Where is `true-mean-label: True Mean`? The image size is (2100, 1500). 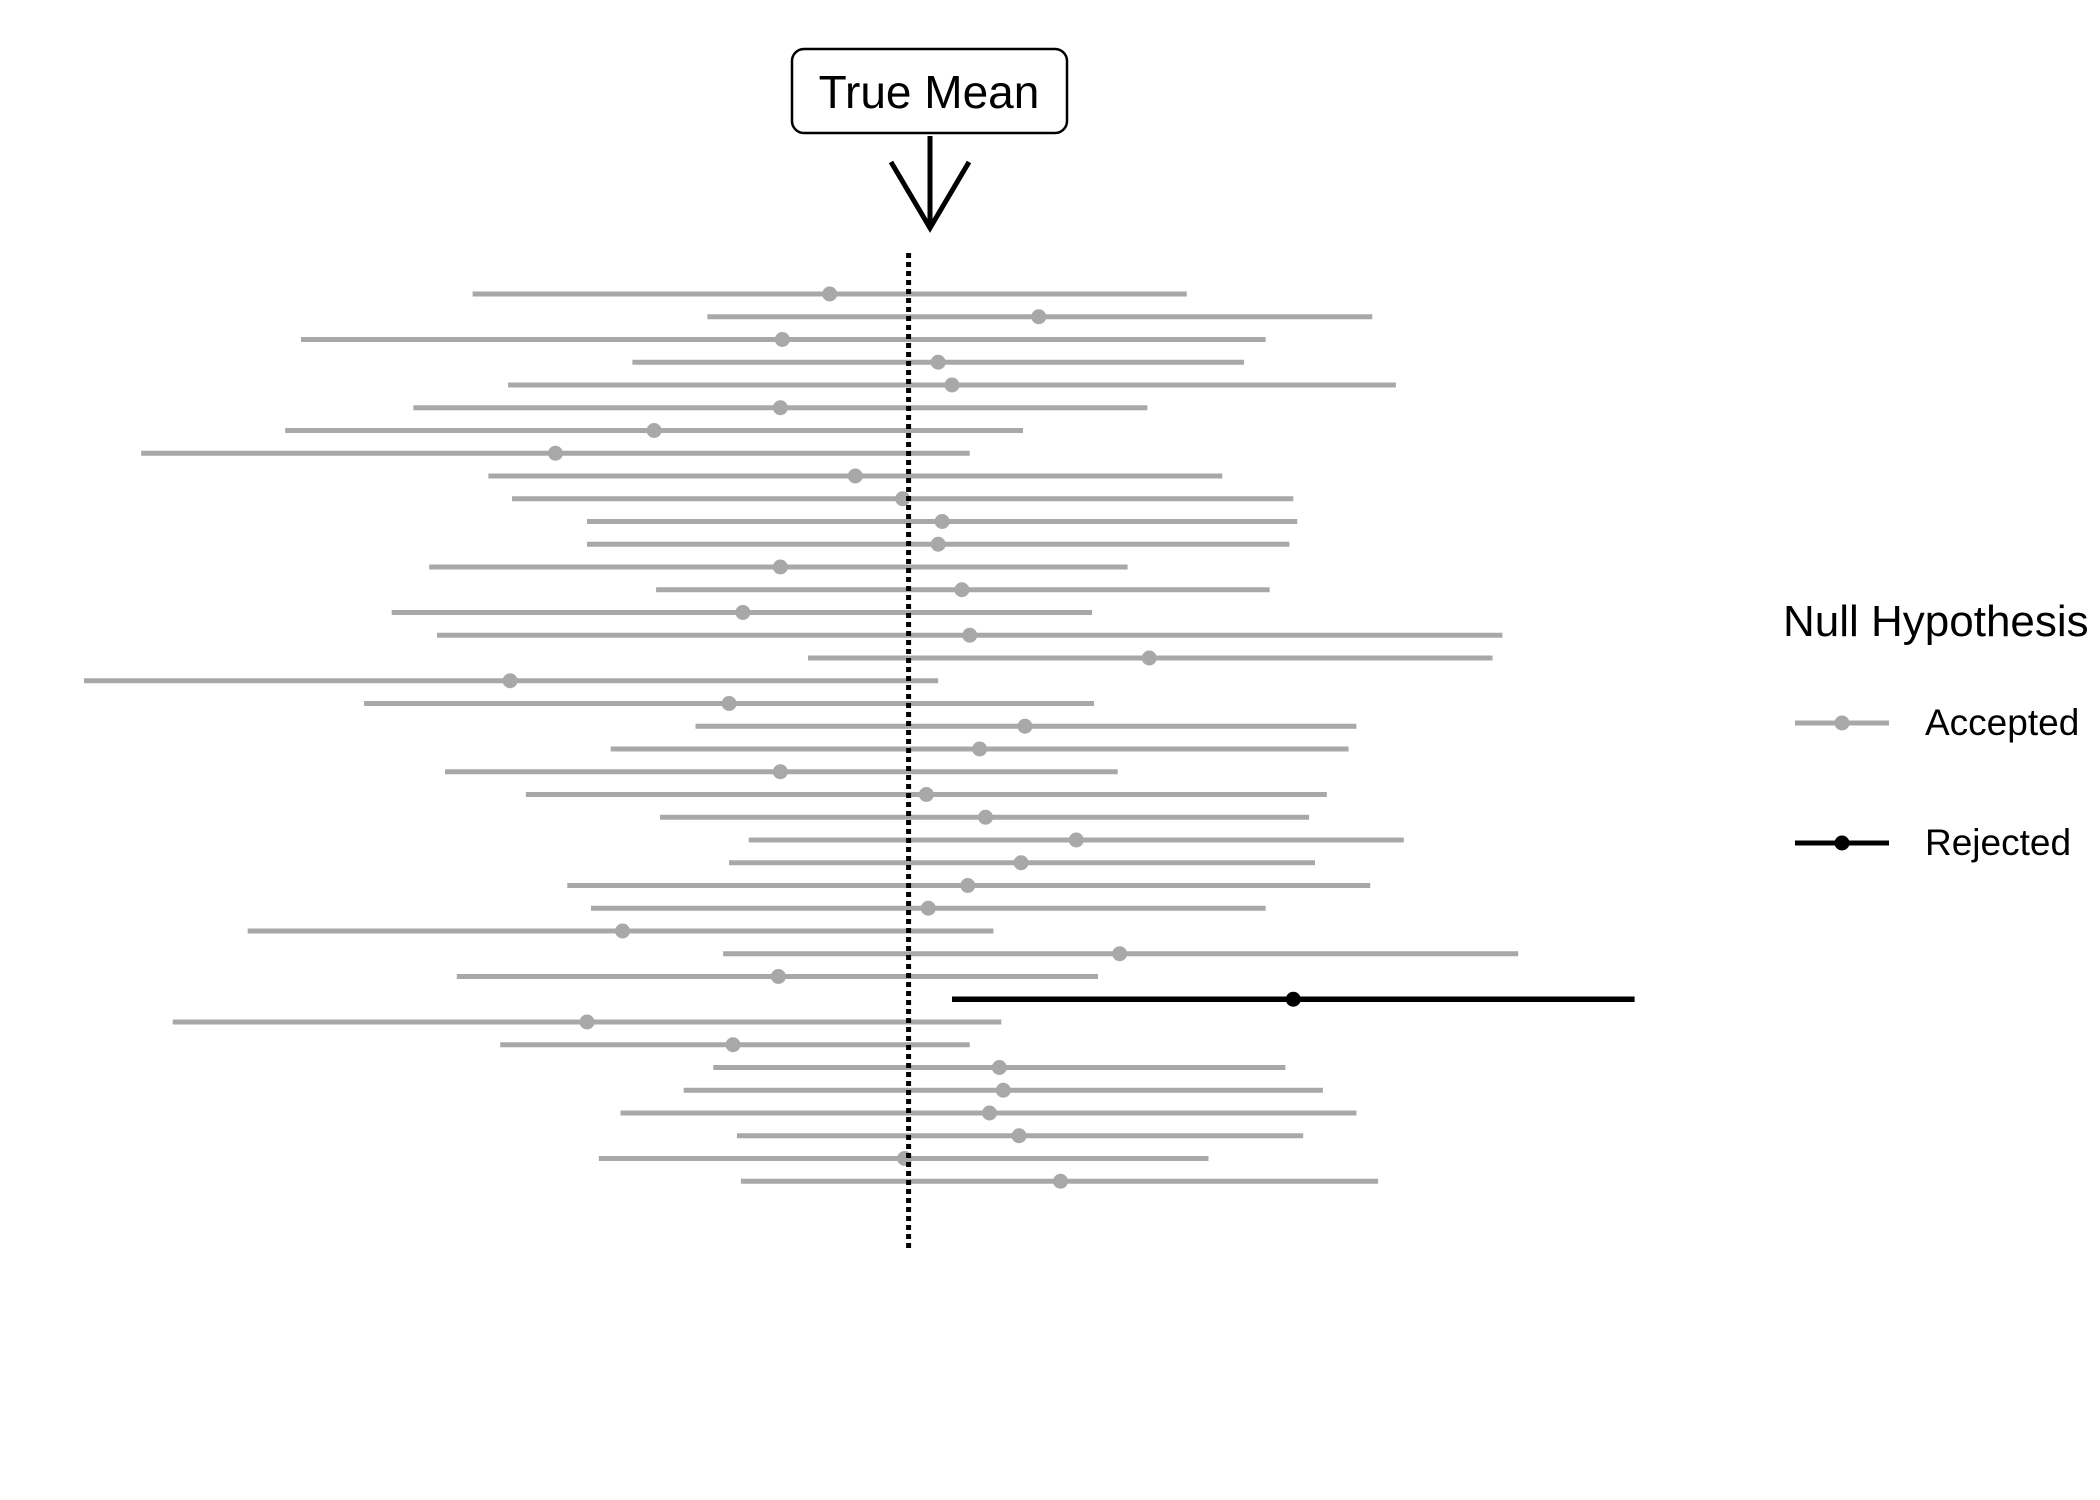 true-mean-label: True Mean is located at coordinates (929, 92).